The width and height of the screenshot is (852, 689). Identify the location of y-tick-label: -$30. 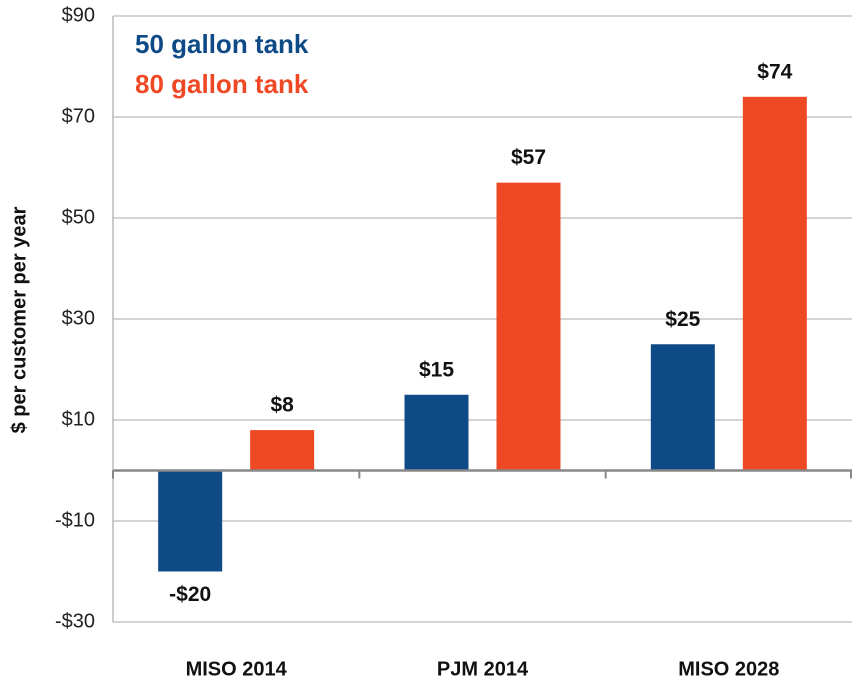
(75, 621).